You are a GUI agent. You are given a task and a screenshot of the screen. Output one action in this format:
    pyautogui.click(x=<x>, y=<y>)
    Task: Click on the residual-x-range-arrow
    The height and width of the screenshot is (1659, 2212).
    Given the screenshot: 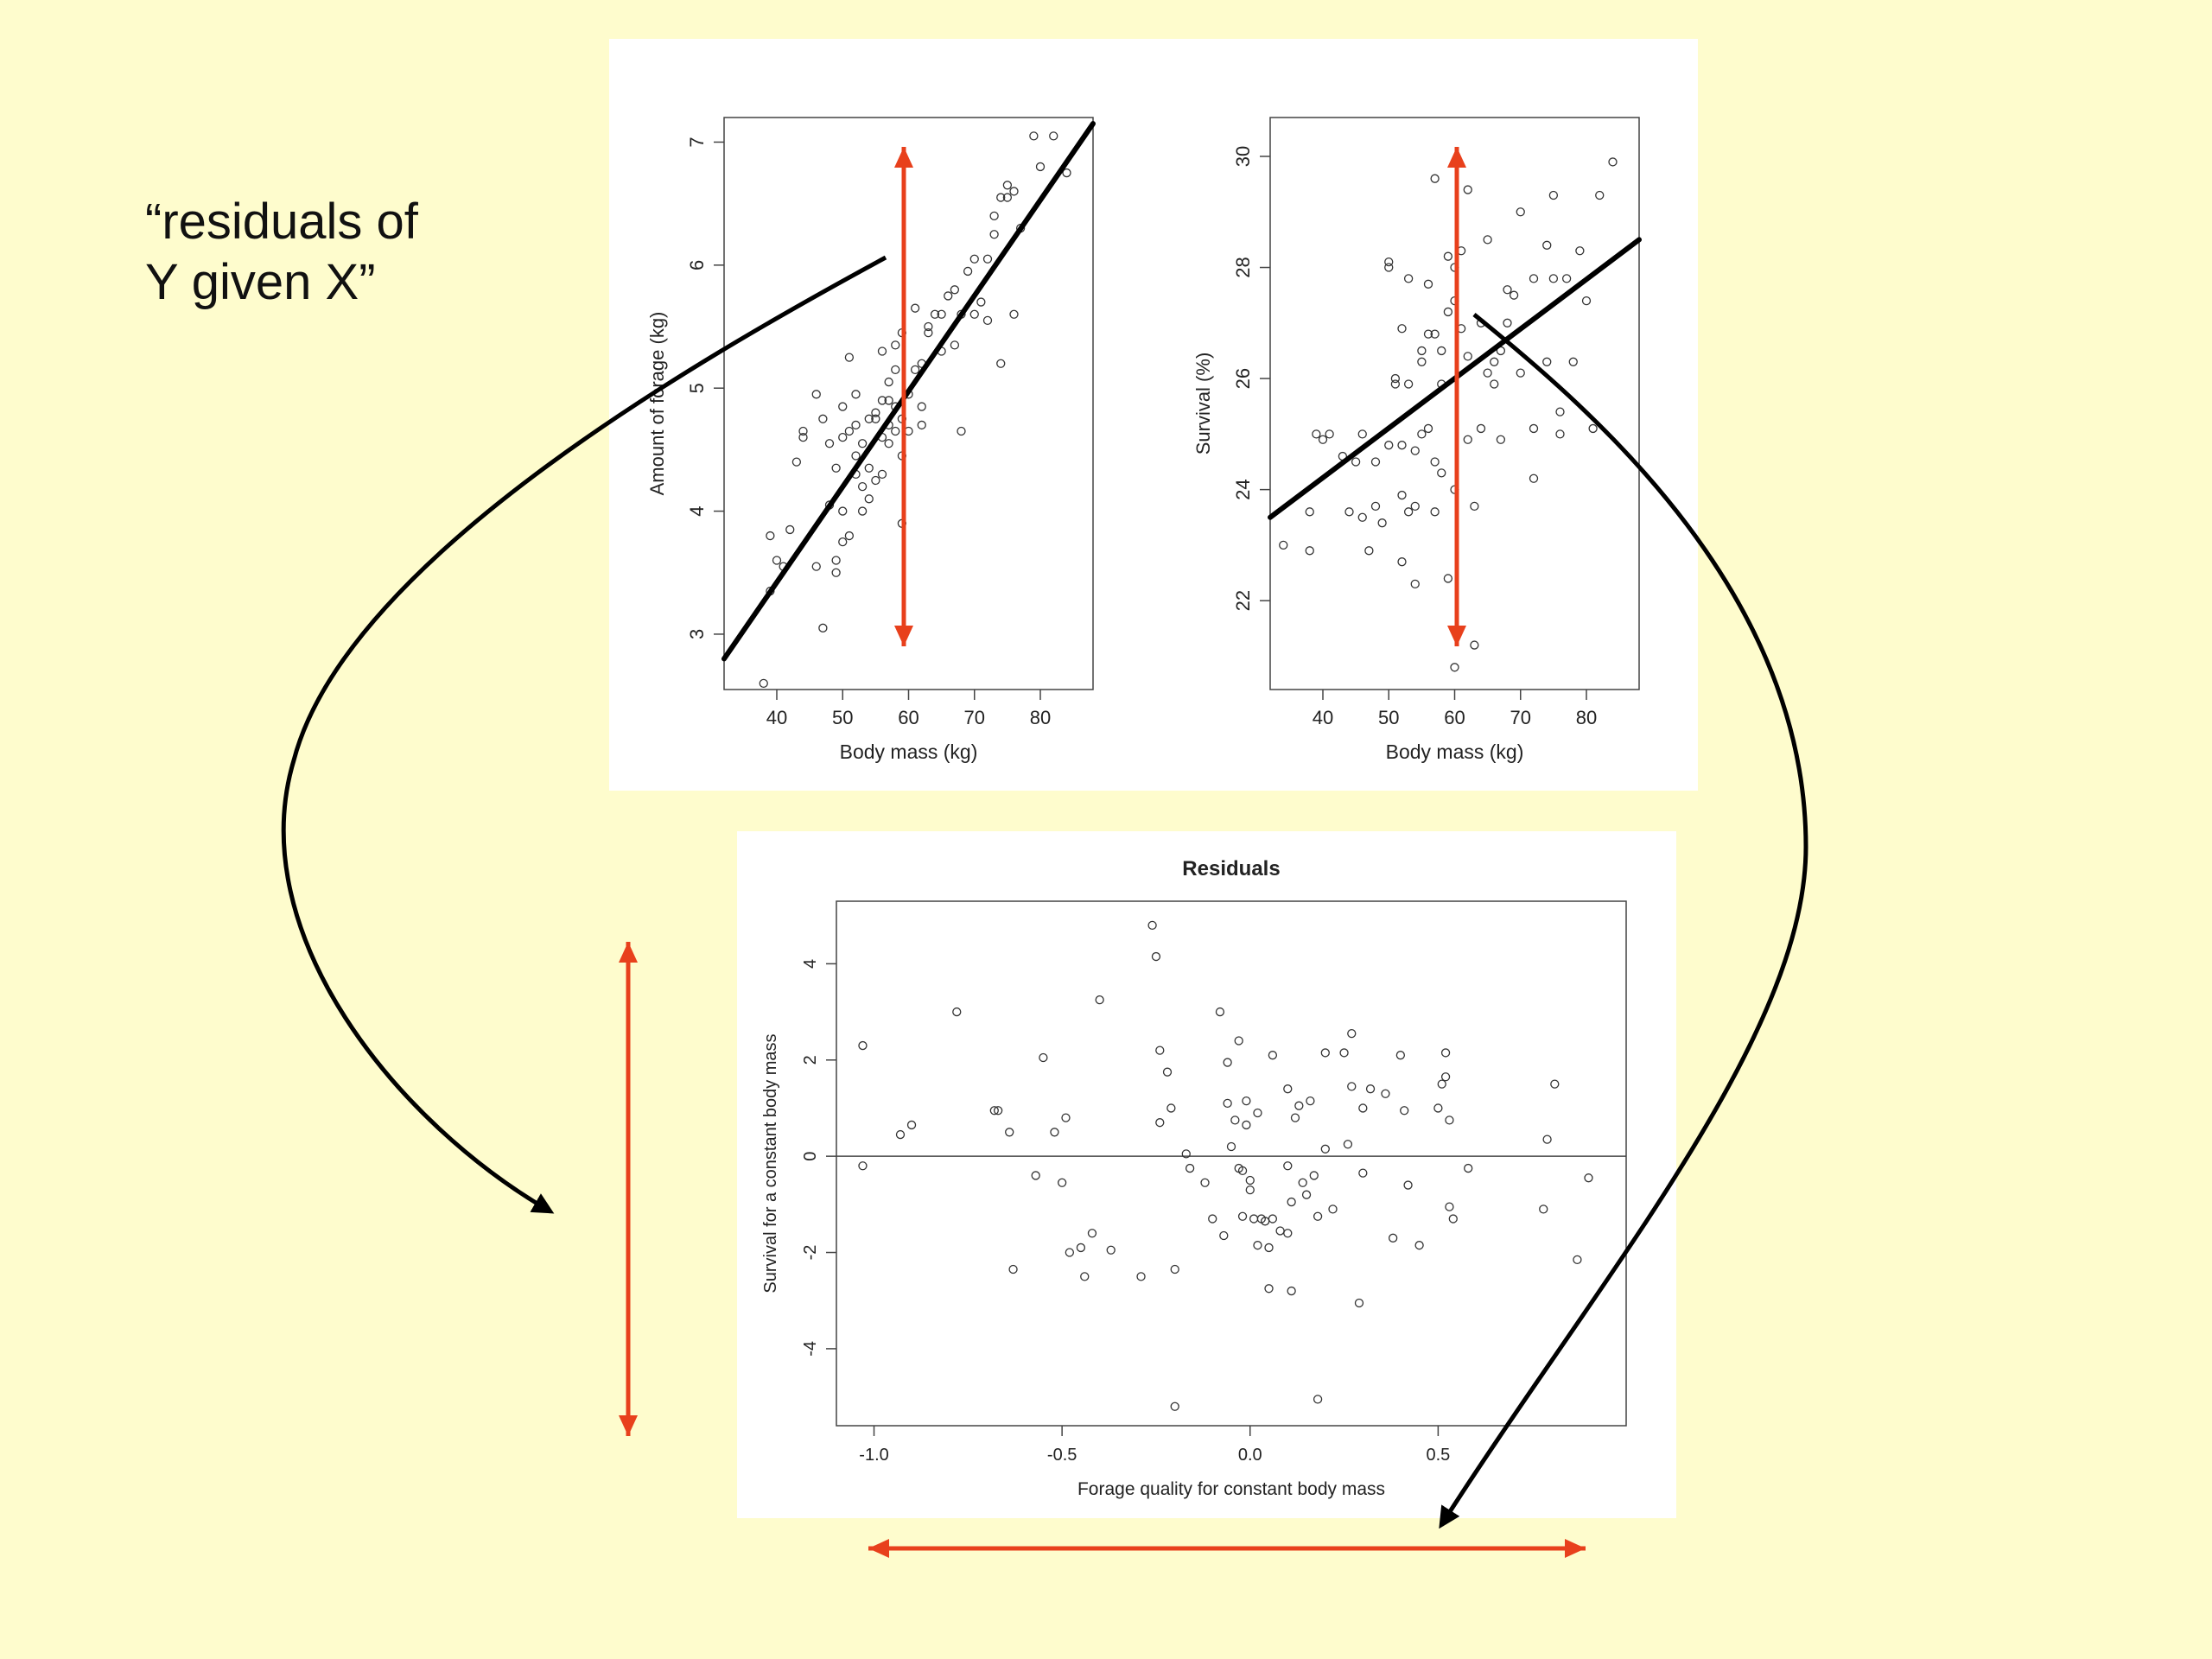 What is the action you would take?
    pyautogui.click(x=1227, y=1548)
    